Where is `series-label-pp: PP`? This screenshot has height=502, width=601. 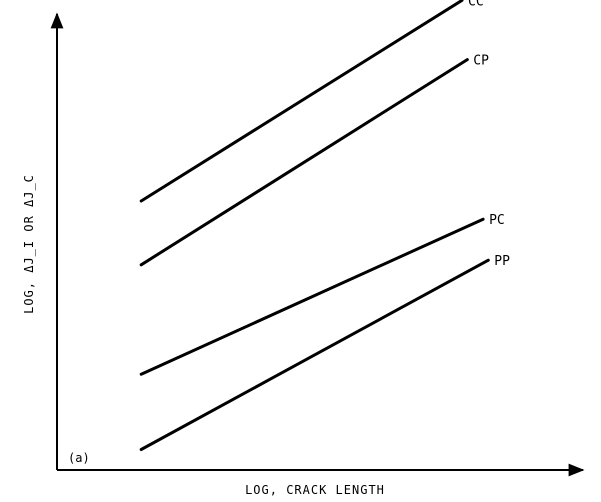 series-label-pp: PP is located at coordinates (502, 261).